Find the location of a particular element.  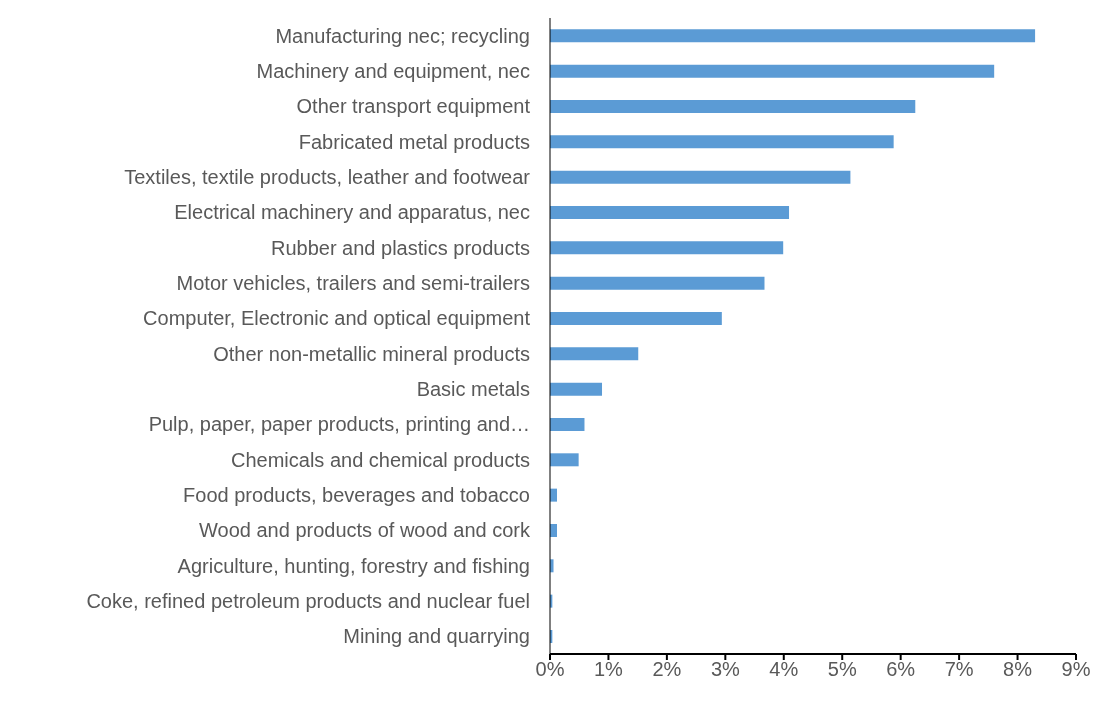

y-tick-label: Coke, refined petroleum products and nuclear fuel is located at coordinates (308, 601).